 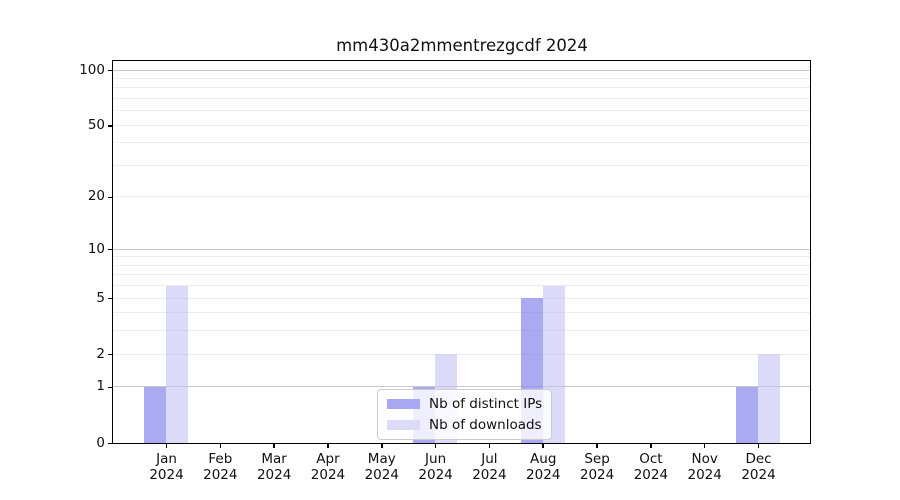 I want to click on y-tick-label: 2, so click(x=100, y=353).